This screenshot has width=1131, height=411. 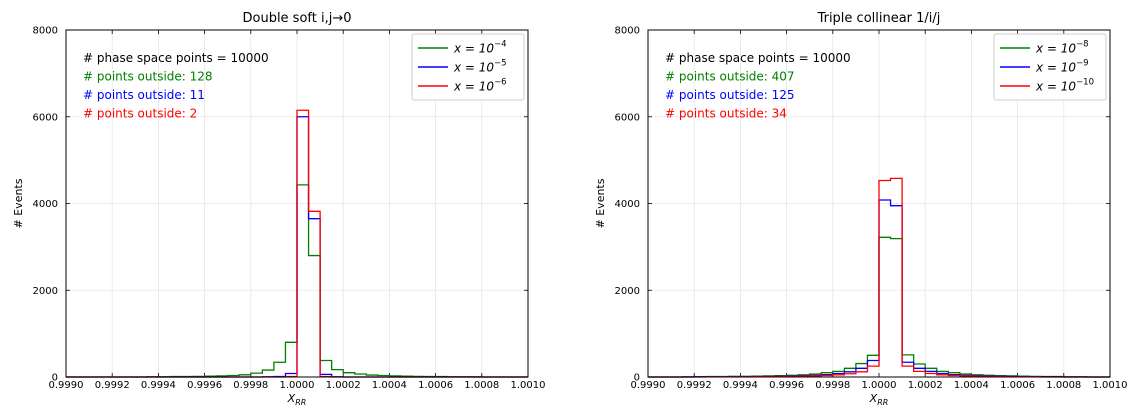 What do you see at coordinates (730, 77) in the screenshot?
I see `annotation-2: # points outside: 407` at bounding box center [730, 77].